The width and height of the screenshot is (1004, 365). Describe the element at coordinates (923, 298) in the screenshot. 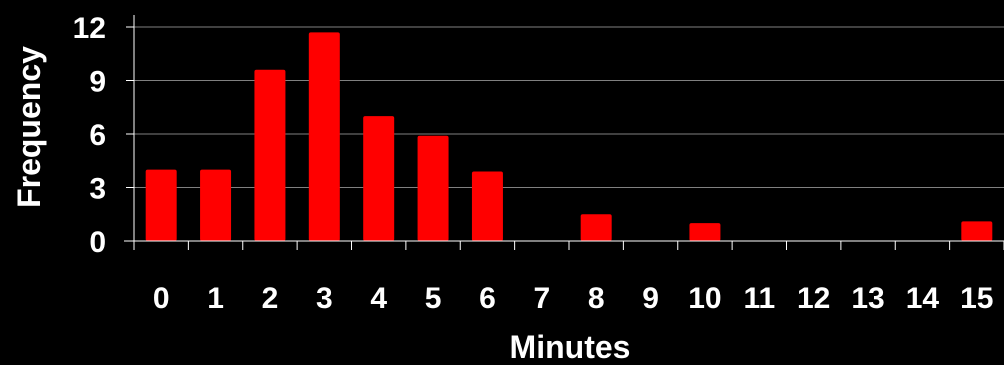

I see `x-tick-label-14: 14` at that location.